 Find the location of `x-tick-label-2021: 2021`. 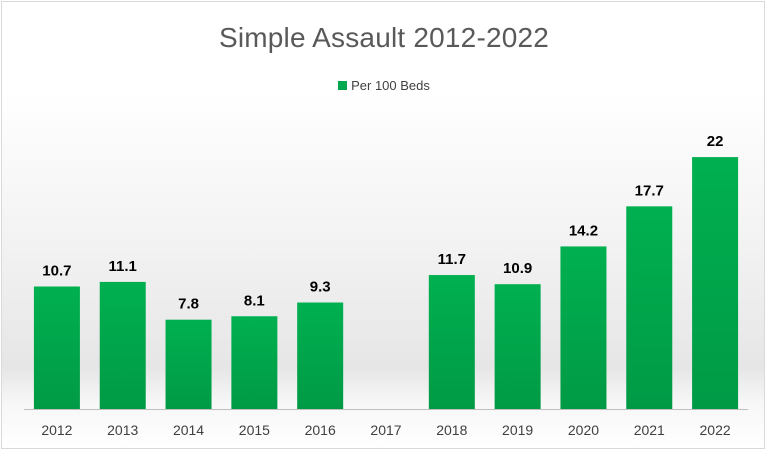

x-tick-label-2021: 2021 is located at coordinates (649, 430).